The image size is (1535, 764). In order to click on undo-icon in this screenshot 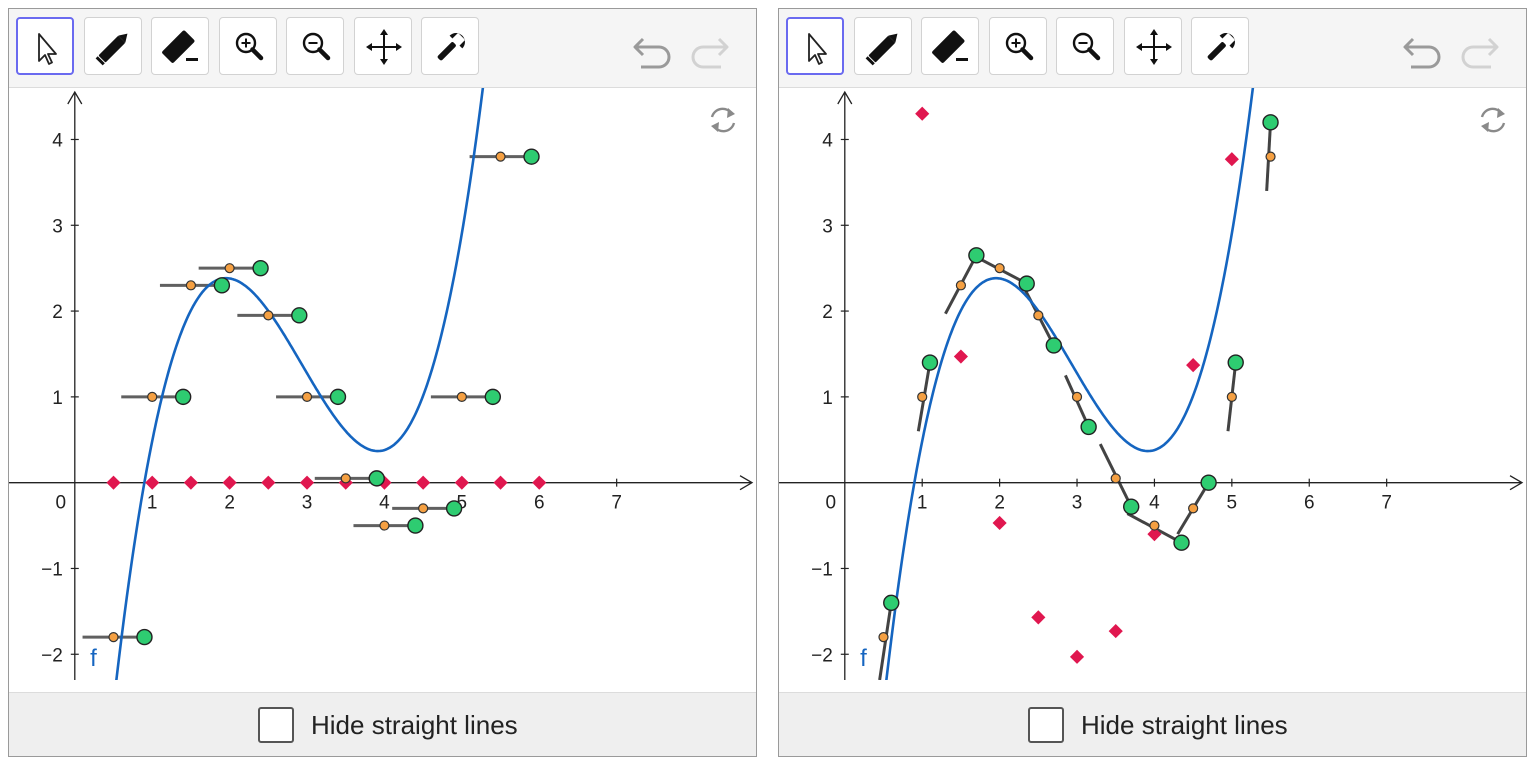, I will do `click(652, 53)`.